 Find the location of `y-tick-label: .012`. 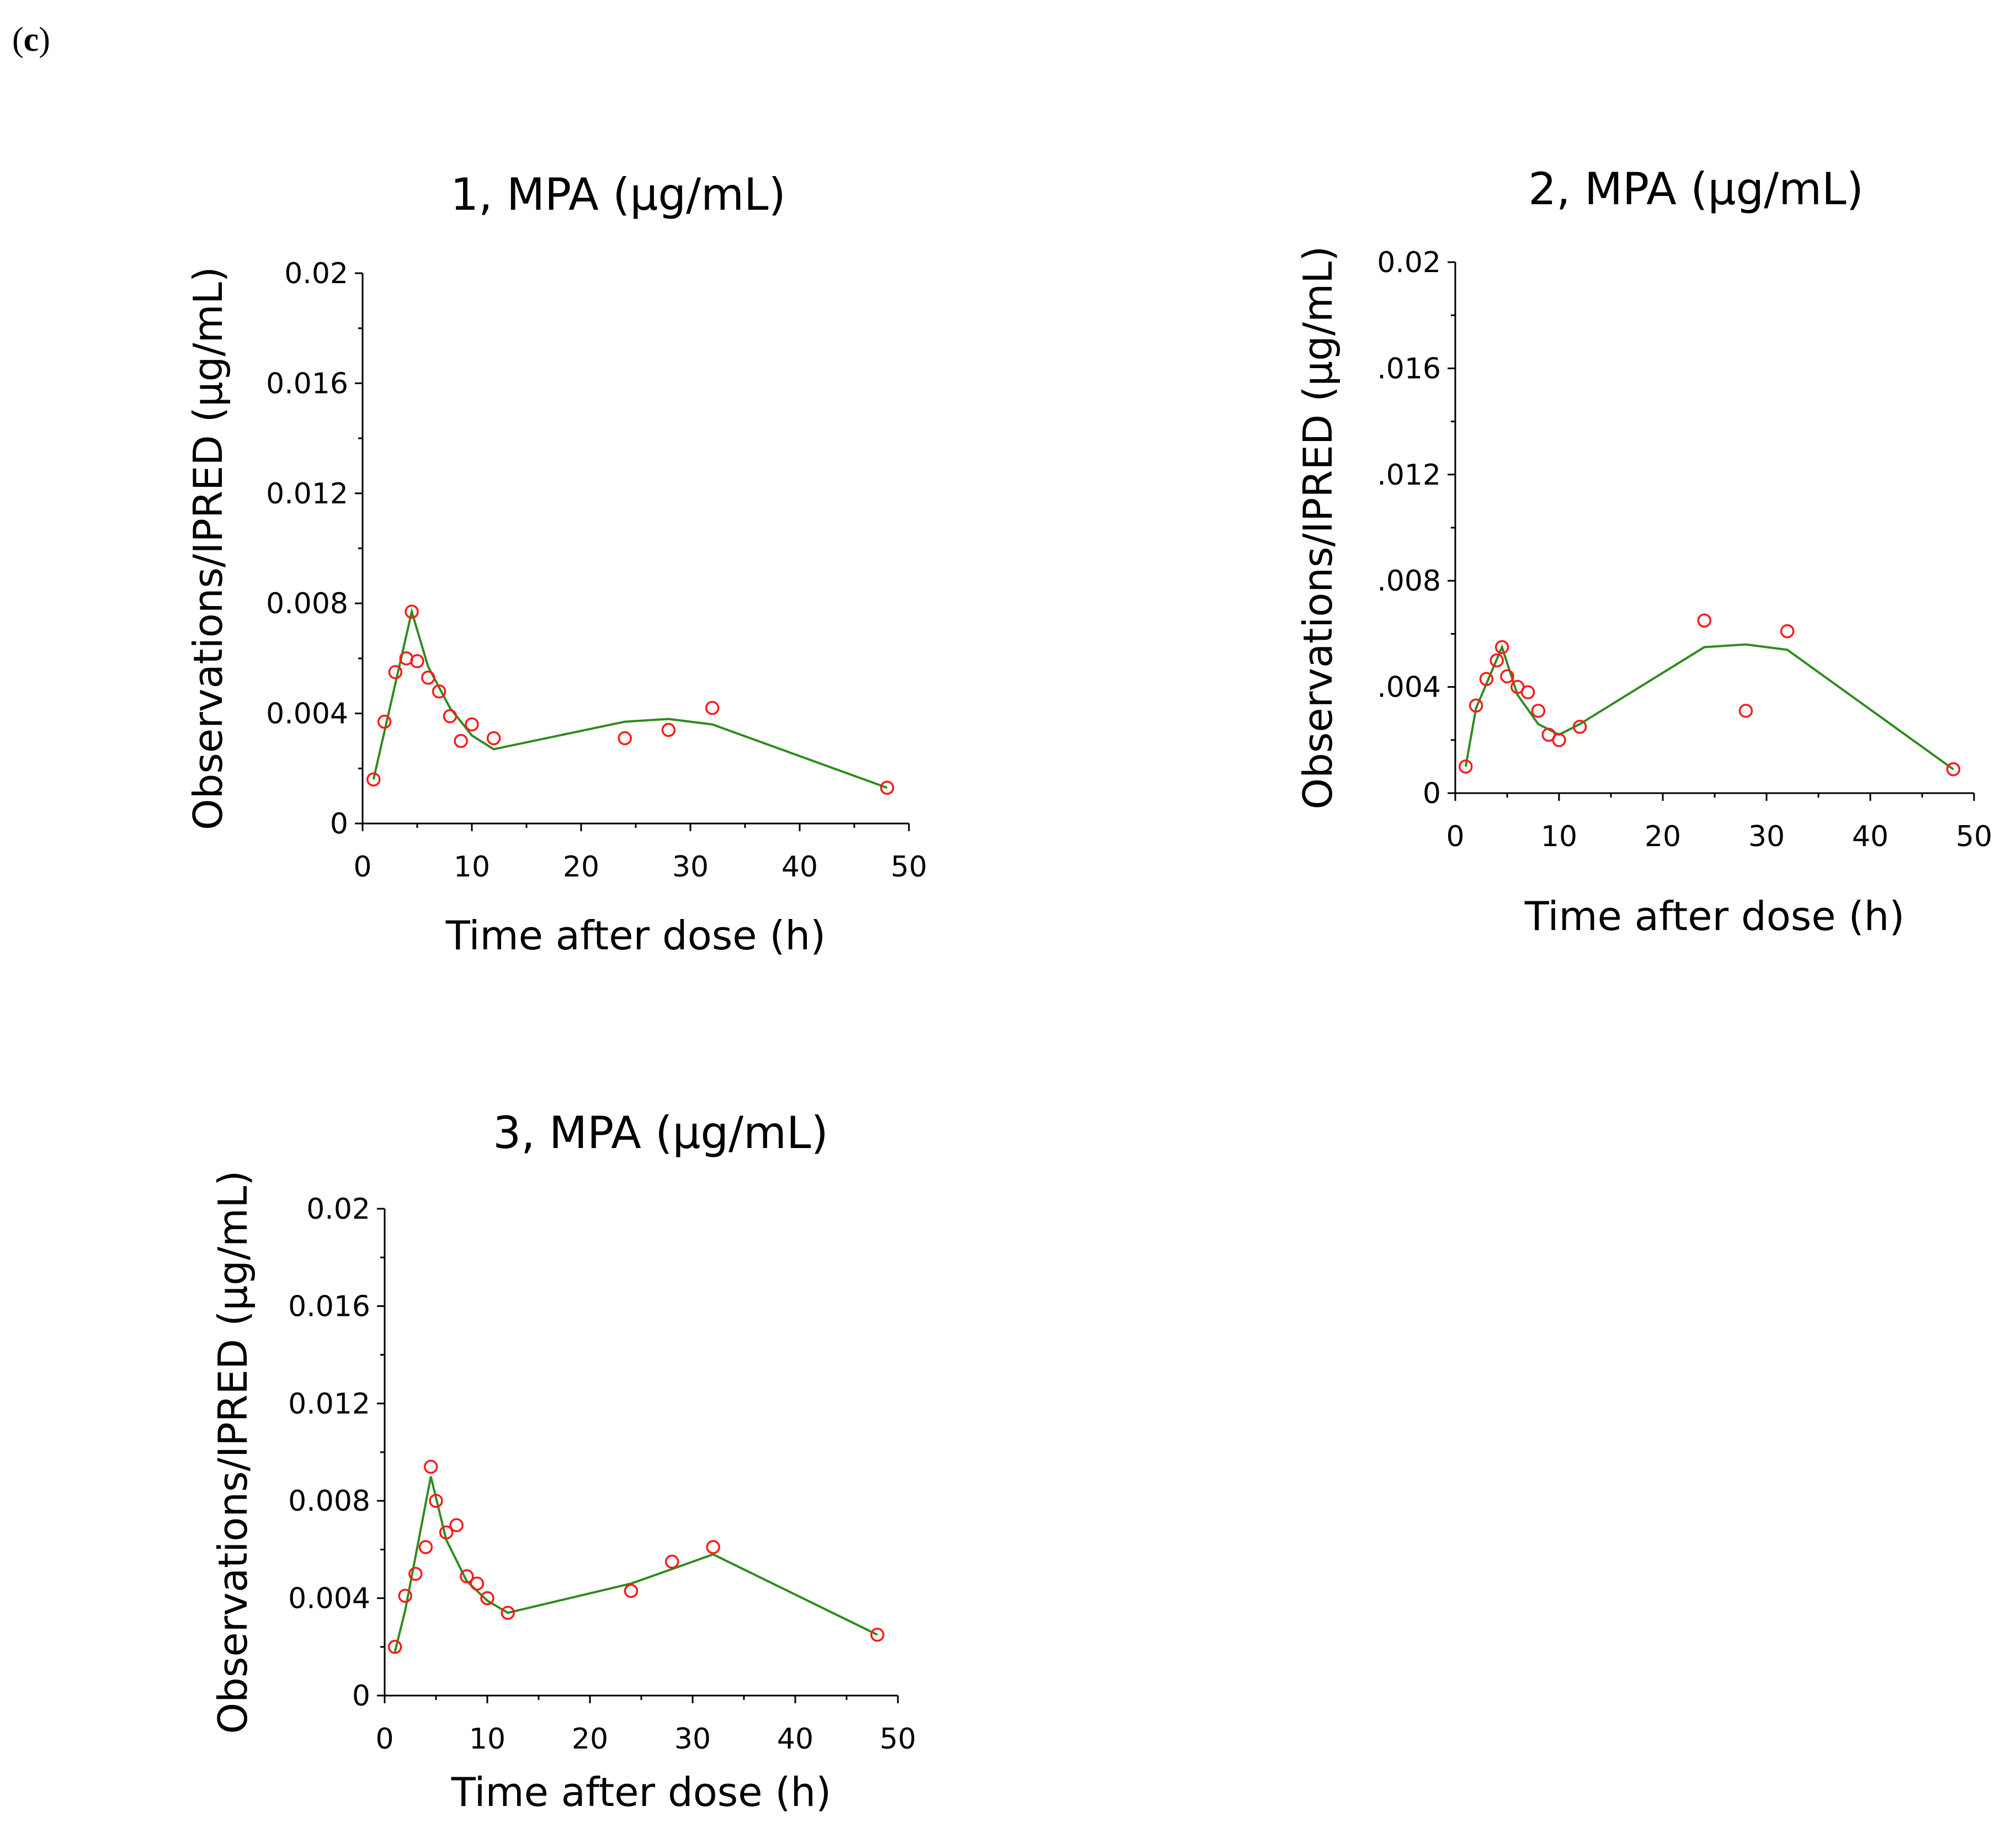

y-tick-label: .012 is located at coordinates (1409, 475).